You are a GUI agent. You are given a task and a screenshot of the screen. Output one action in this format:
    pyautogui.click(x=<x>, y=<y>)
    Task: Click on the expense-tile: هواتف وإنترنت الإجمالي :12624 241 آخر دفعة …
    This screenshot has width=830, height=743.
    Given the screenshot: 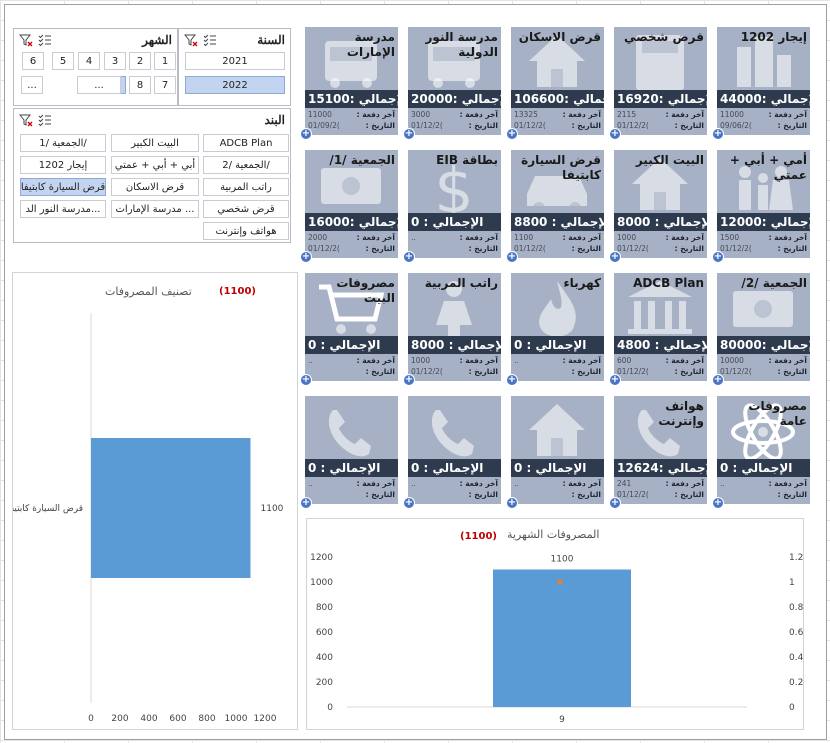 What is the action you would take?
    pyautogui.click(x=658, y=452)
    